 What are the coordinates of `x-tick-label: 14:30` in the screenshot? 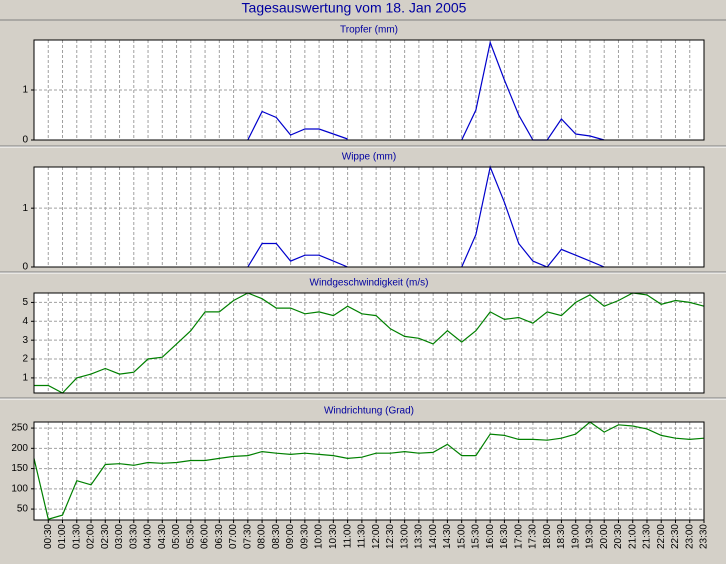 It's located at (447, 536).